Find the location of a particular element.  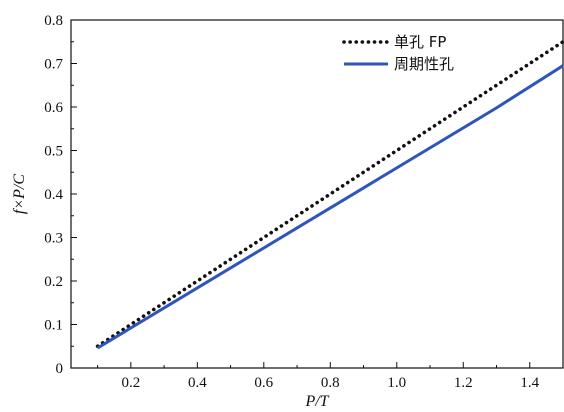

y-tick-label: 0.7 is located at coordinates (53, 65).